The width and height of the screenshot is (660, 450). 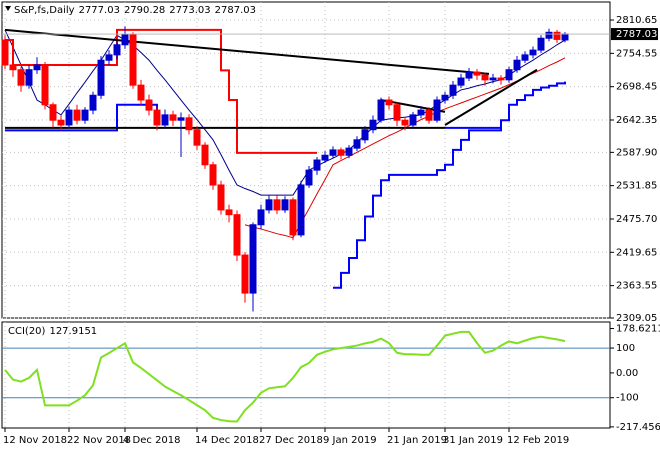 What do you see at coordinates (627, 373) in the screenshot?
I see `y-tick-label: 0.00` at bounding box center [627, 373].